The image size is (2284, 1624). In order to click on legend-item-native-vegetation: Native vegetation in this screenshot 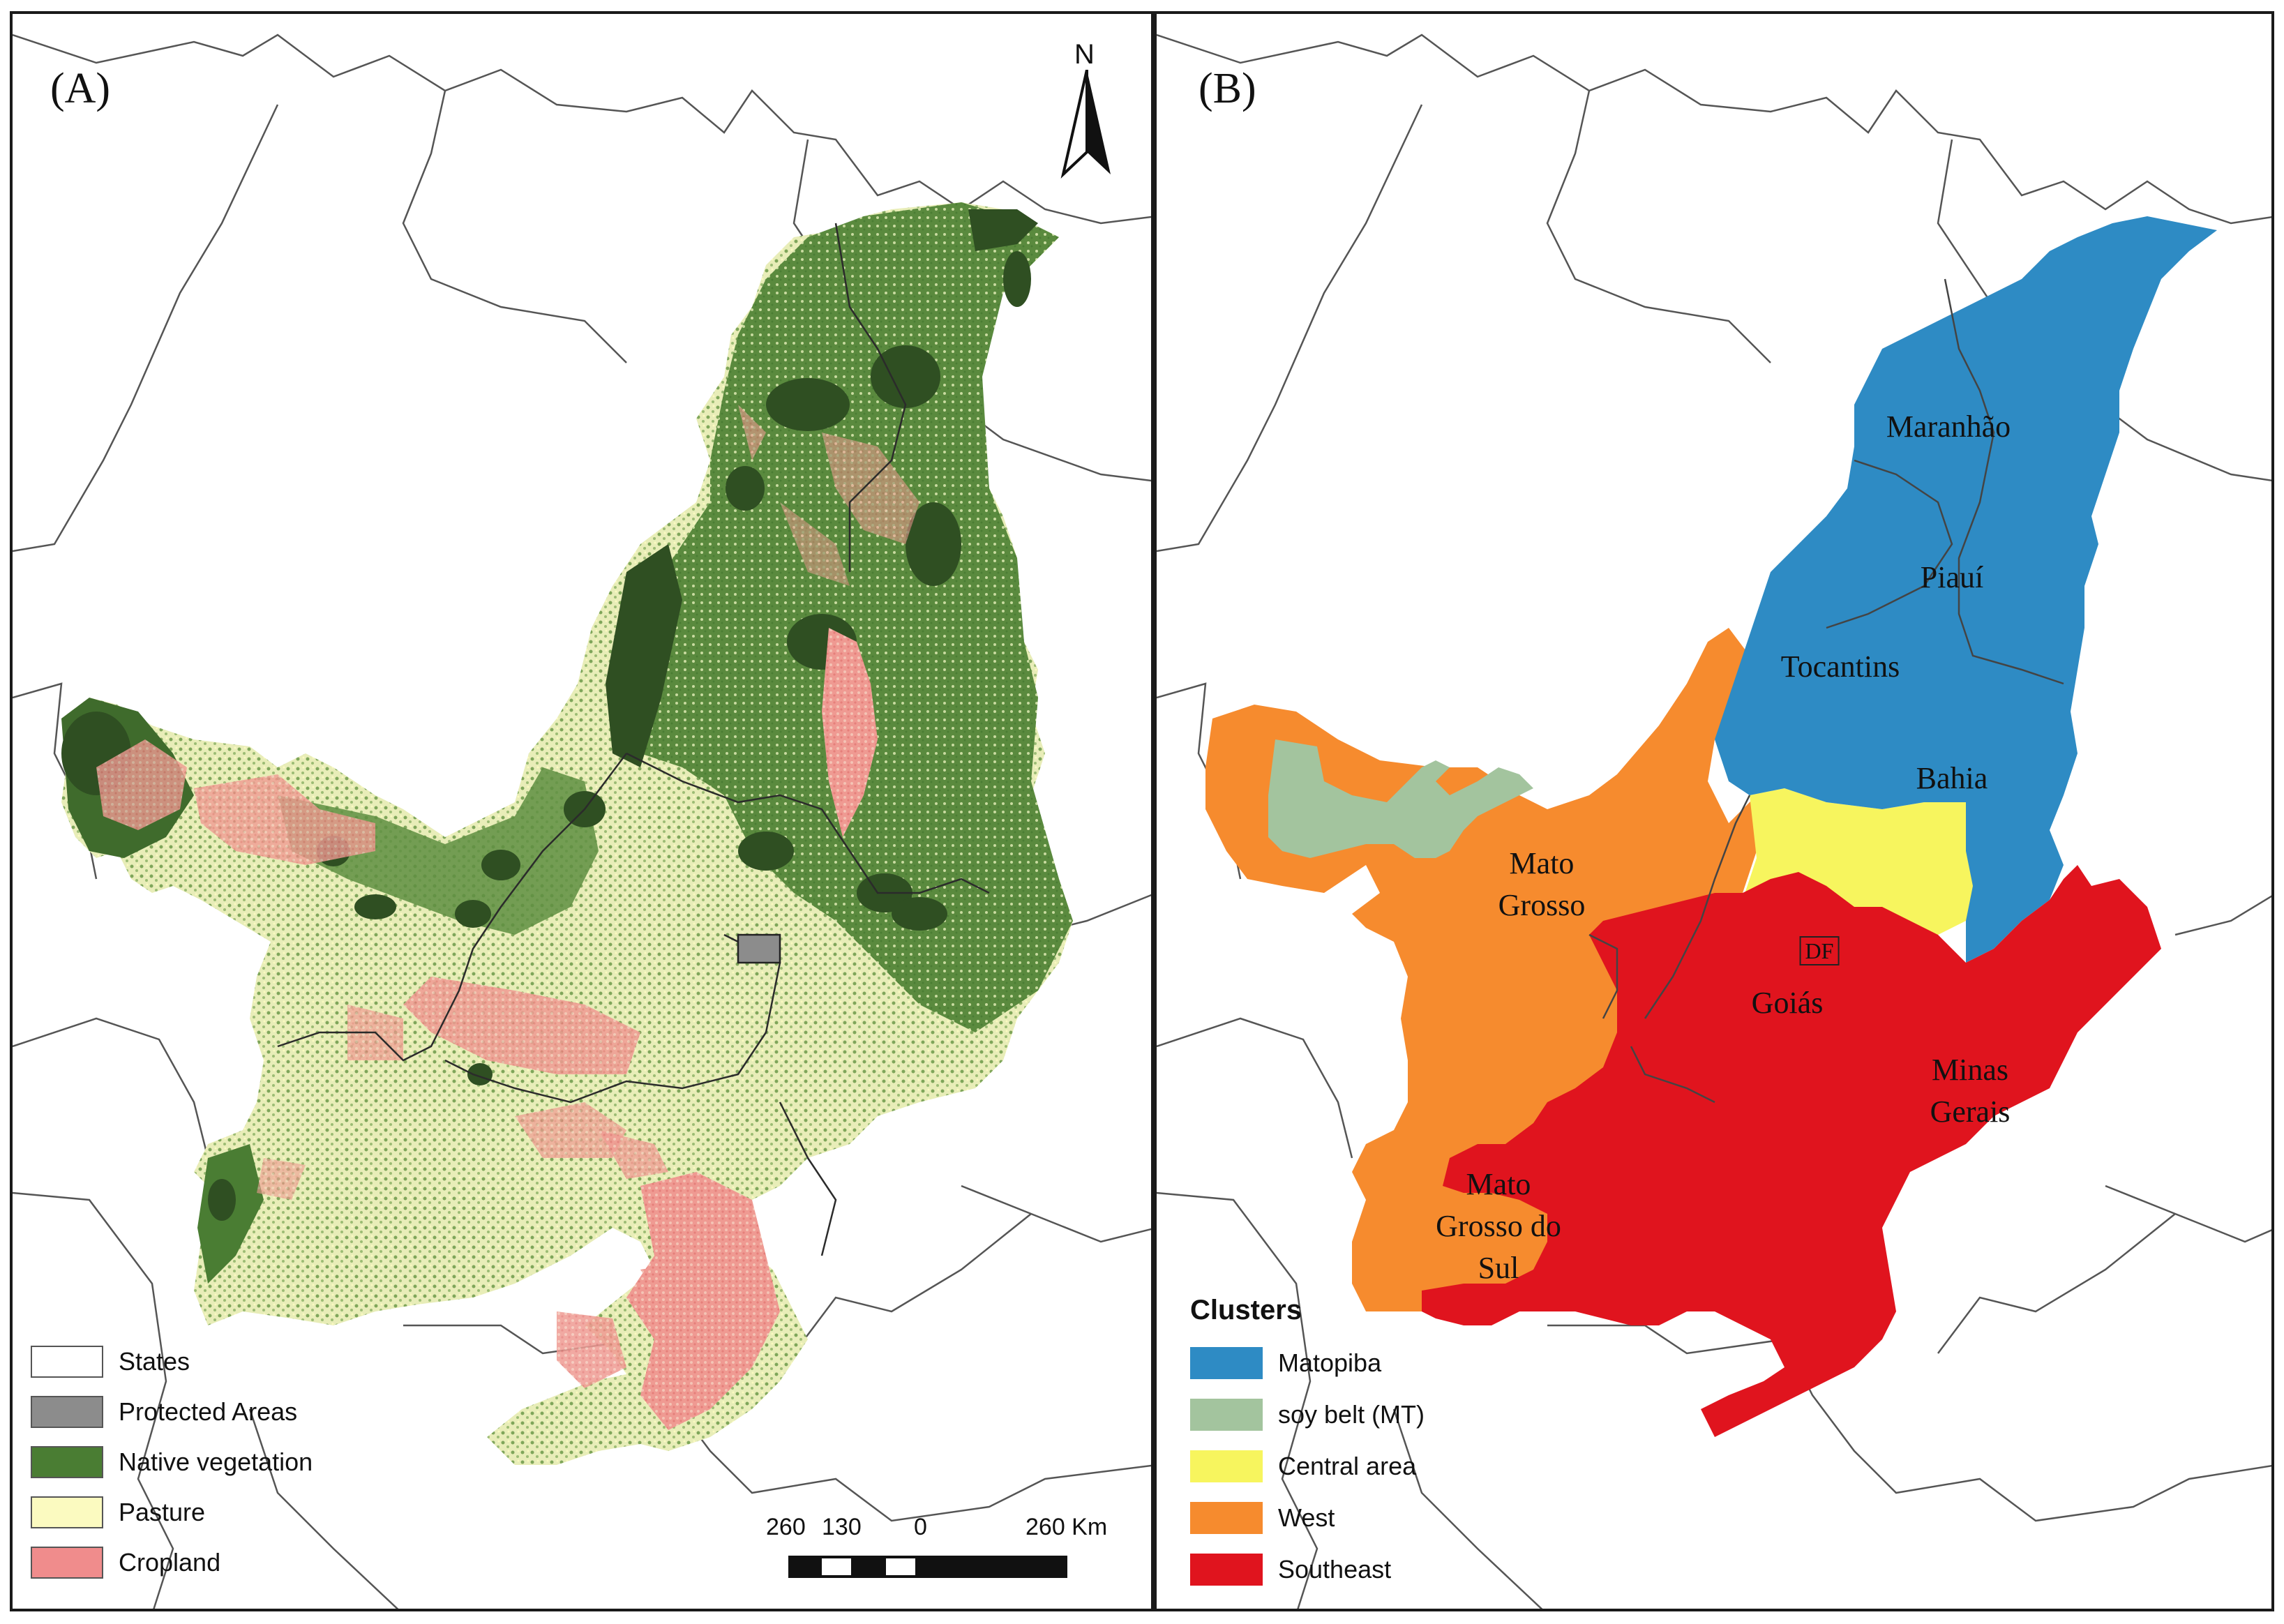, I will do `click(172, 1462)`.